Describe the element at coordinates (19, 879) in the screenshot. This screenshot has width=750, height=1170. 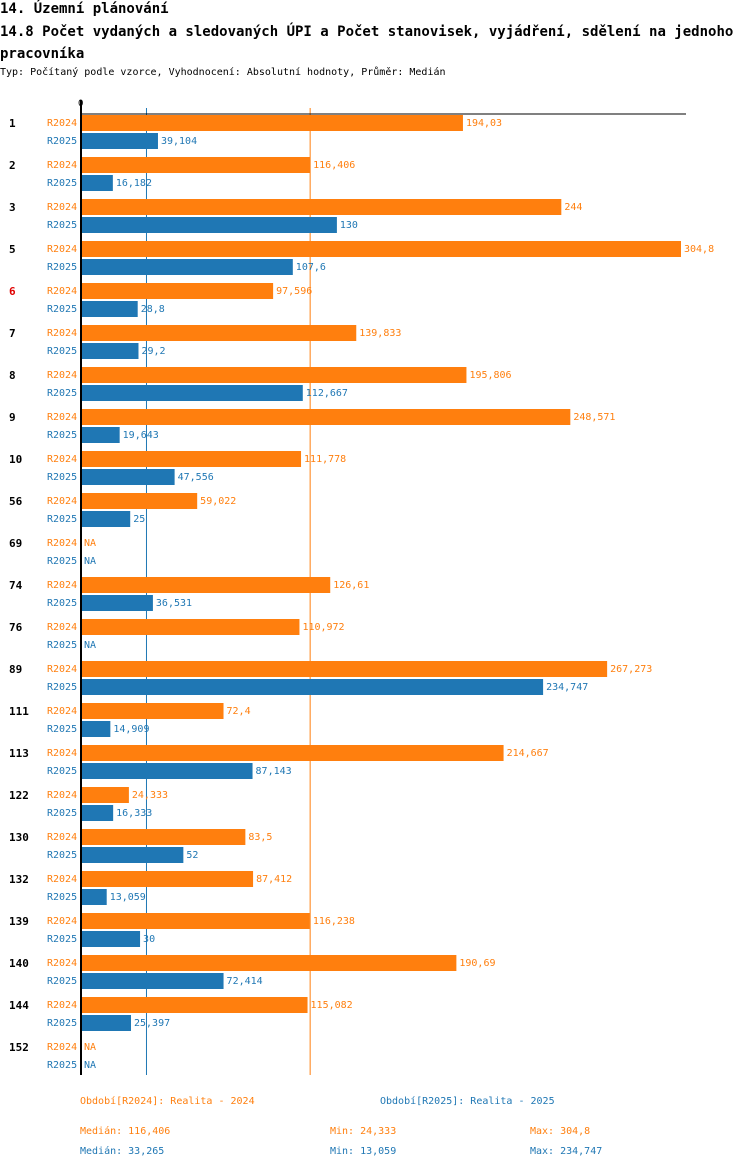
I see `category-label: 132` at that location.